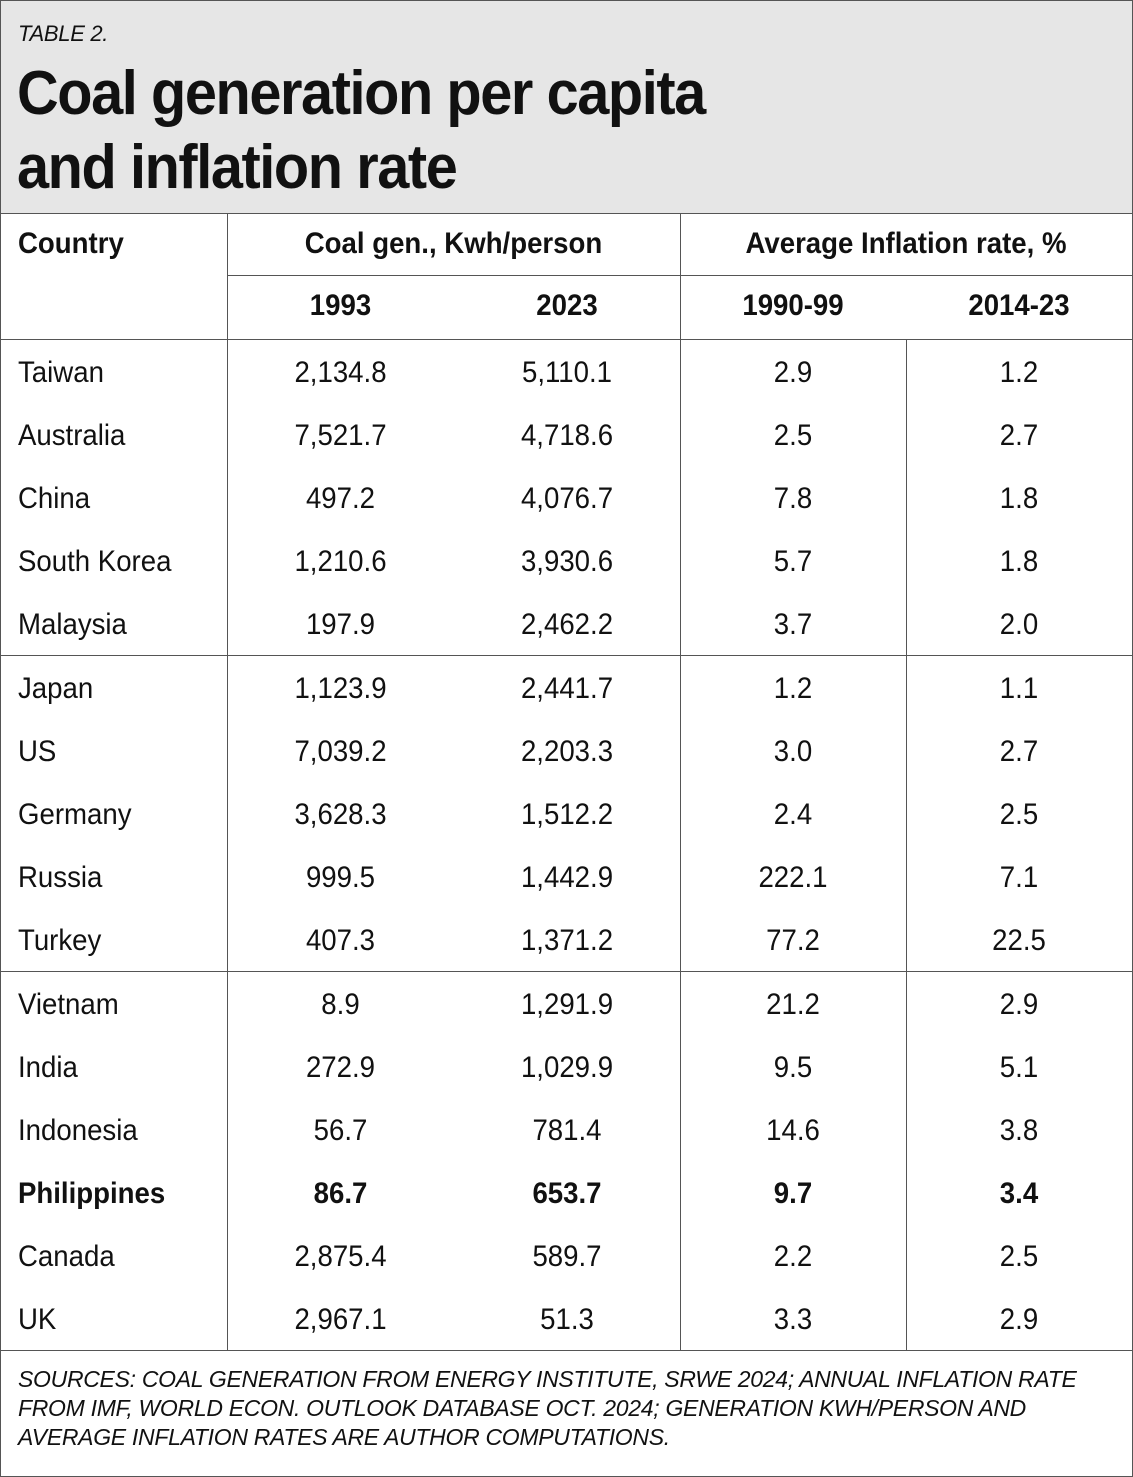  What do you see at coordinates (453, 243) in the screenshot?
I see `coal-gen-group-header: Coal gen., Kwh/person` at bounding box center [453, 243].